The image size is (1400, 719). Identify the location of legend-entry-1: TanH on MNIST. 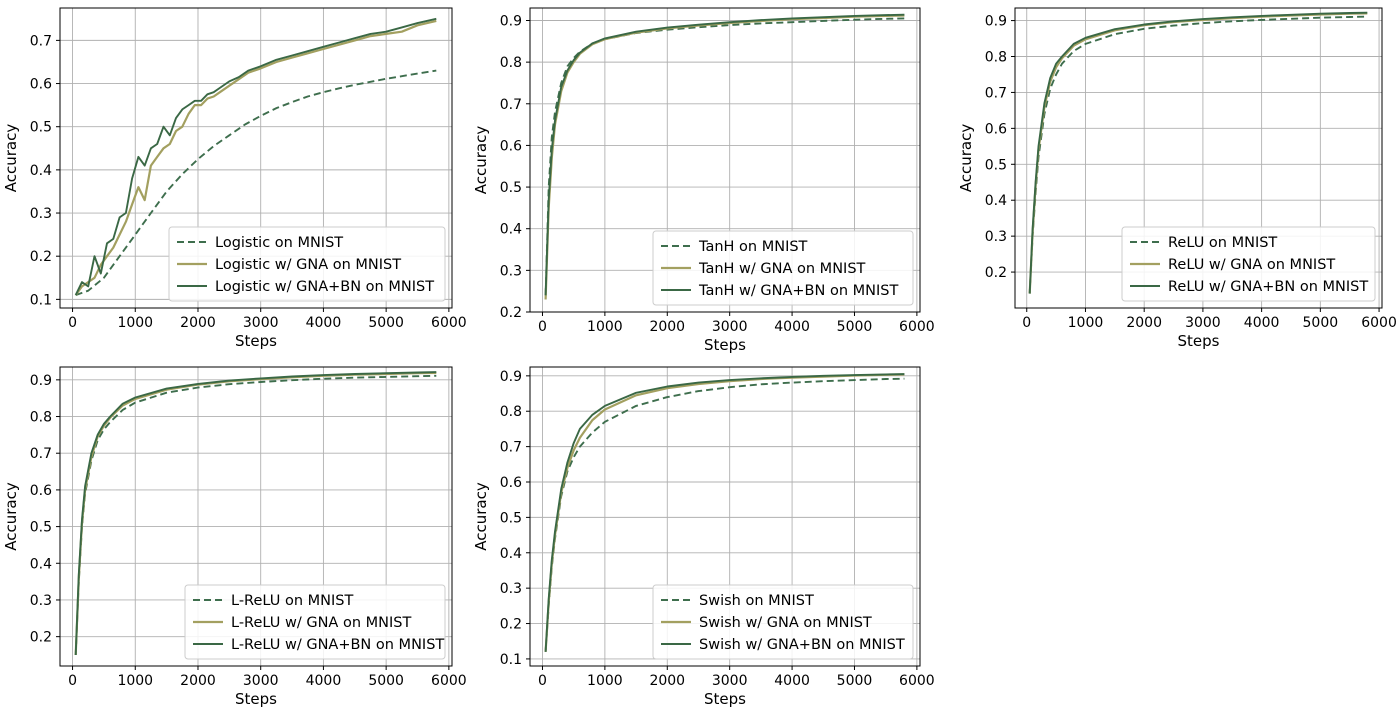
(753, 247).